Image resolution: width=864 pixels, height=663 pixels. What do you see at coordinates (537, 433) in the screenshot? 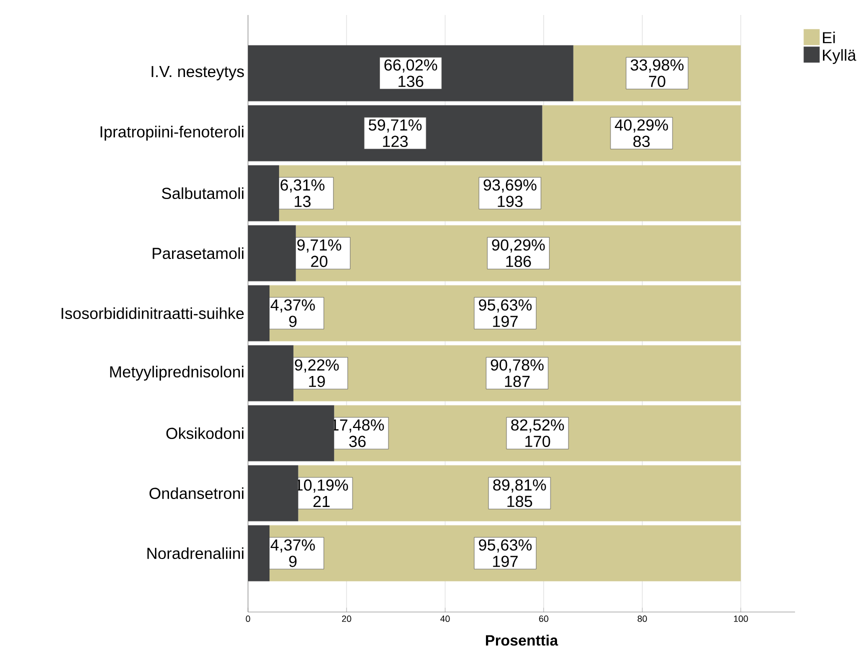
I see `data-label: 82,52% 170` at bounding box center [537, 433].